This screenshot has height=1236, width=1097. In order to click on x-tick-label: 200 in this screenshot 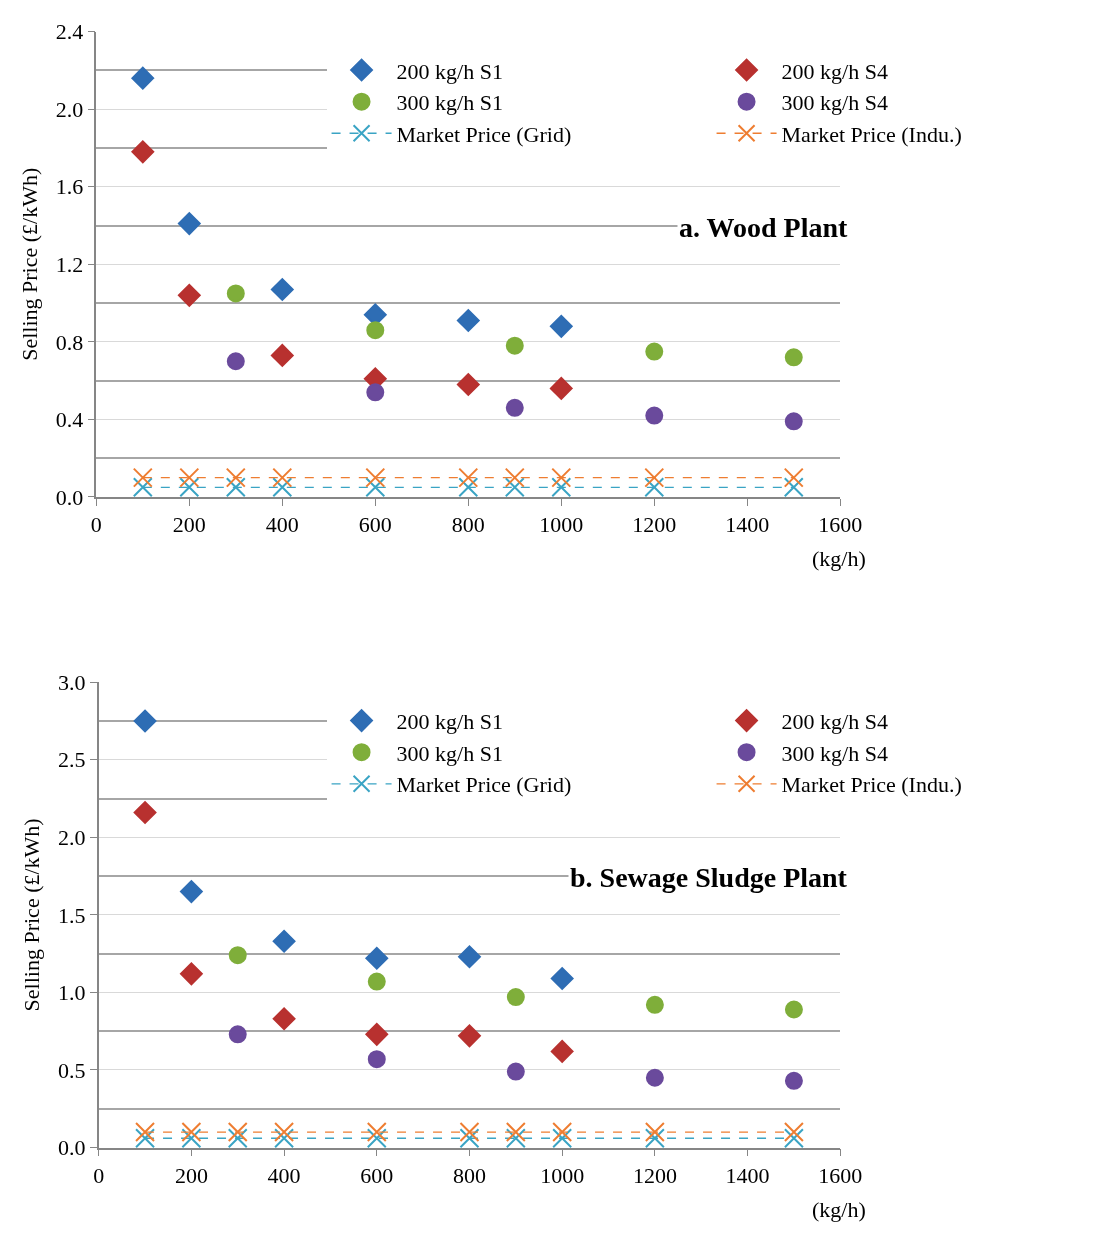, I will do `click(189, 525)`.